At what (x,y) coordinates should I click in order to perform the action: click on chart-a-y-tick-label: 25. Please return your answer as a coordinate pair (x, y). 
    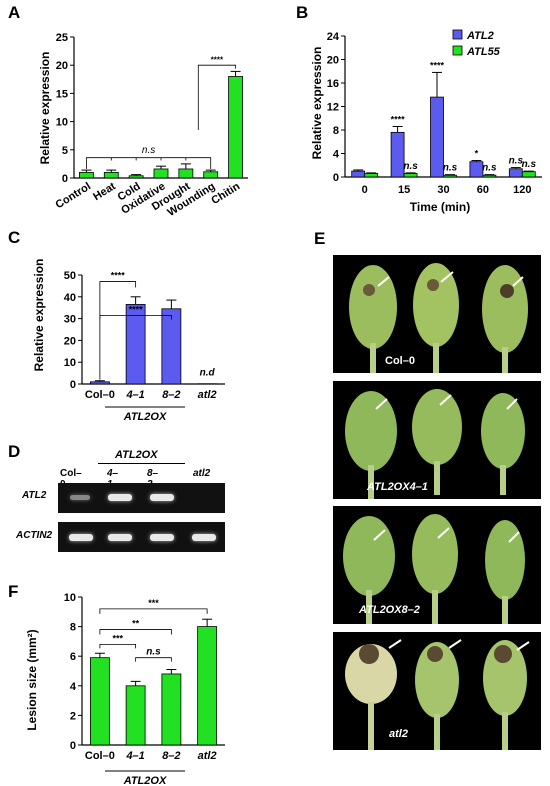
    Looking at the image, I should click on (62, 38).